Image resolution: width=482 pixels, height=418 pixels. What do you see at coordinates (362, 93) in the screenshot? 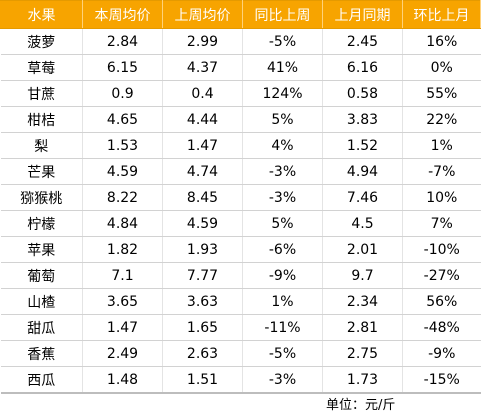
I see `last-month-price-cell: 0.58` at bounding box center [362, 93].